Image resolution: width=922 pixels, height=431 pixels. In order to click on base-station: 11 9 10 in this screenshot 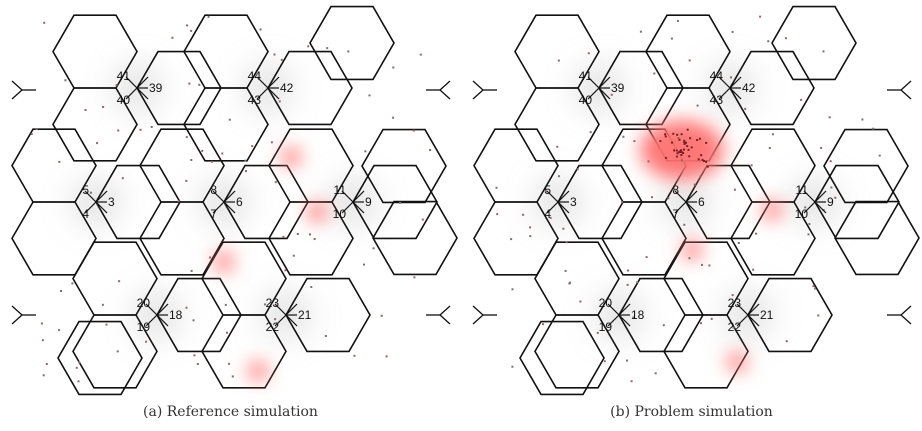, I will do `click(352, 202)`.